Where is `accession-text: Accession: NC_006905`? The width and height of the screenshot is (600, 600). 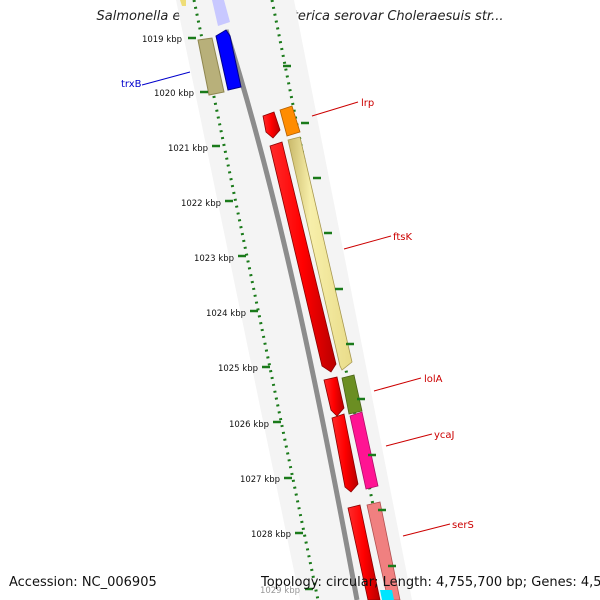 accession-text: Accession: NC_006905 is located at coordinates (83, 582).